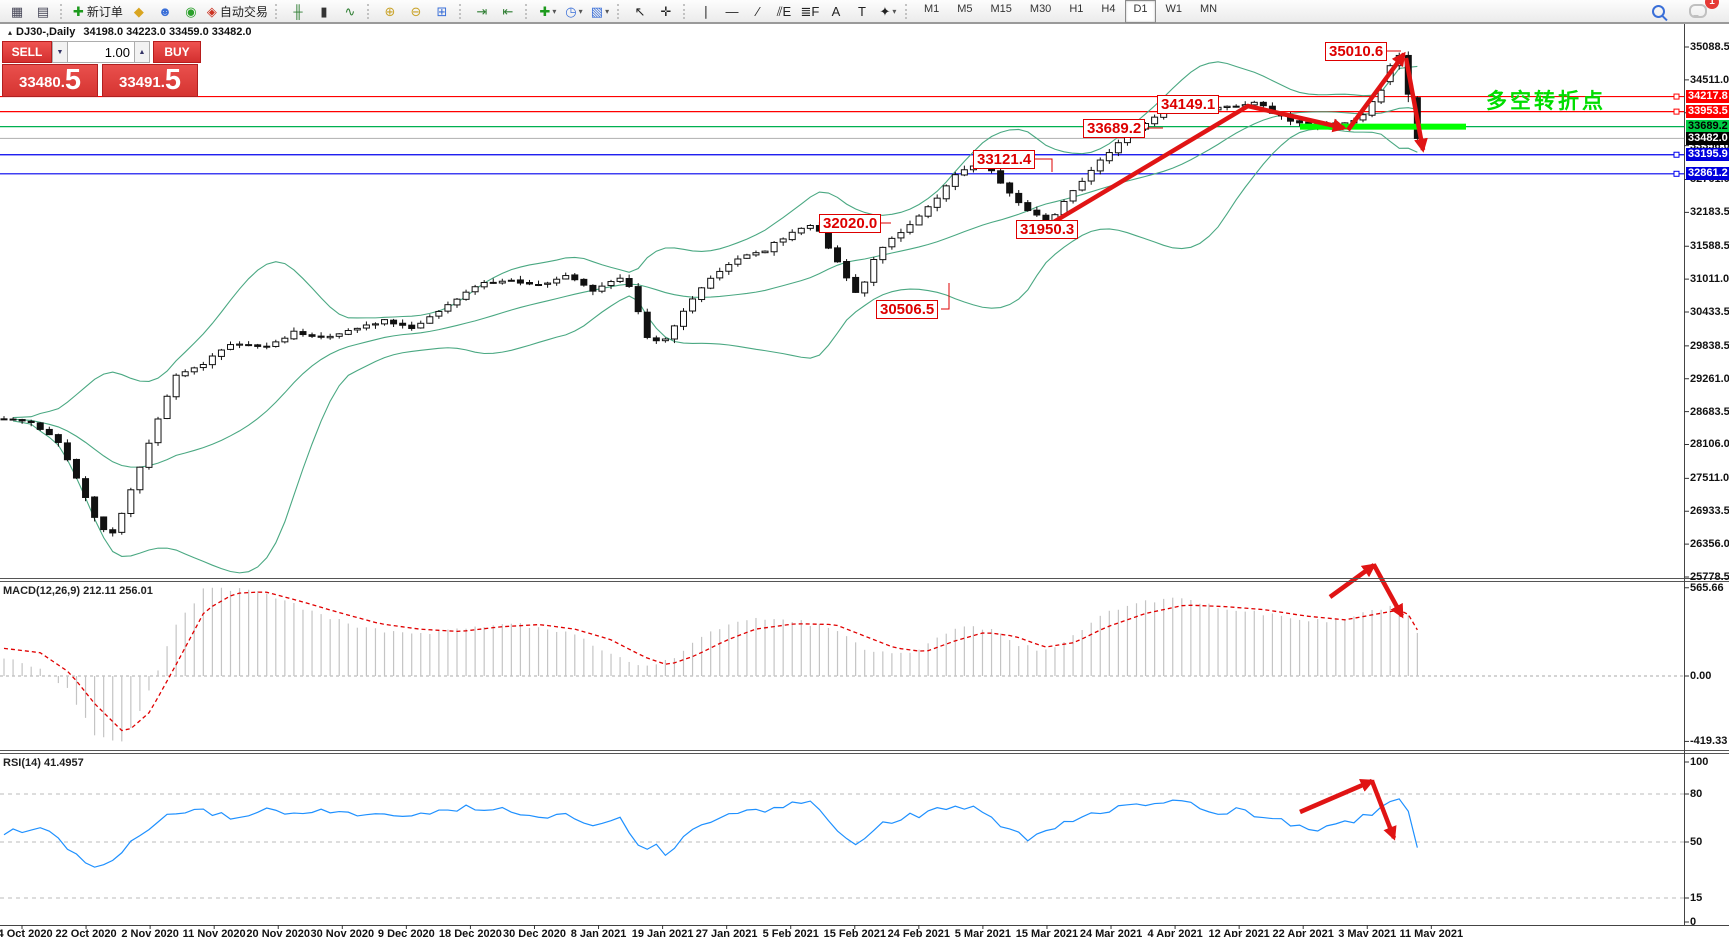 The height and width of the screenshot is (937, 1729). Describe the element at coordinates (27, 52) in the screenshot. I see `sell-button: SELL` at that location.